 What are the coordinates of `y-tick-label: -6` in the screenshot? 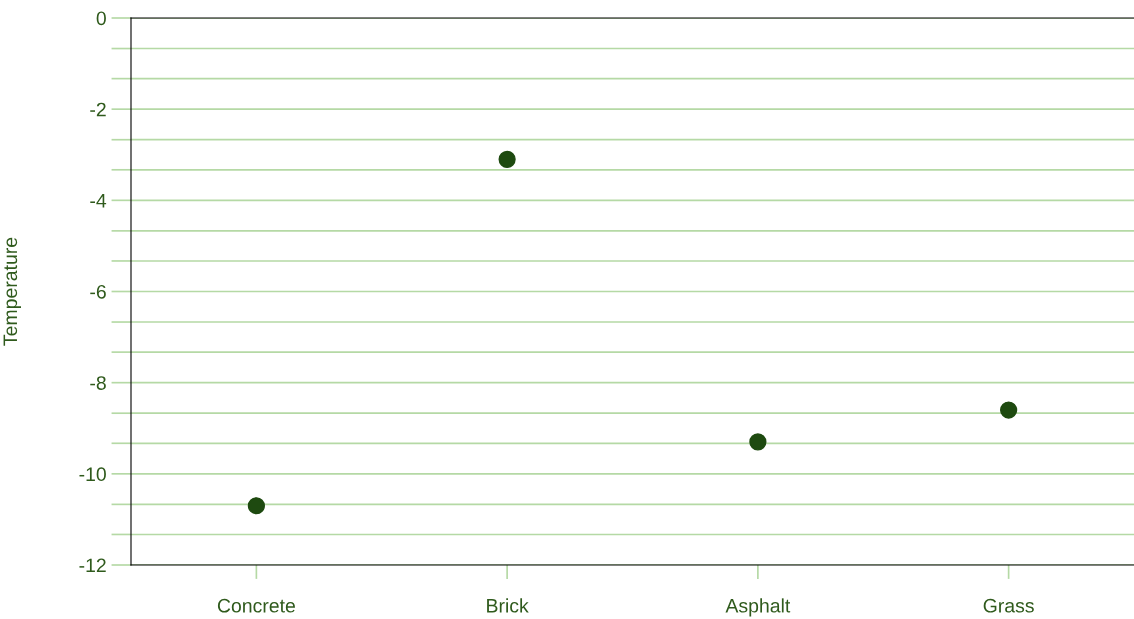 It's located at (98, 291).